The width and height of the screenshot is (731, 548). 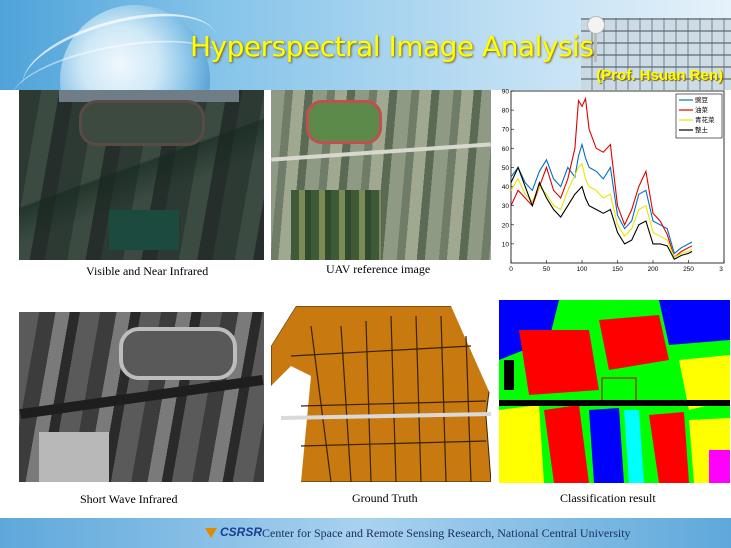 What do you see at coordinates (392, 46) in the screenshot?
I see `slide-title: Hyperspectral Image Analysis` at bounding box center [392, 46].